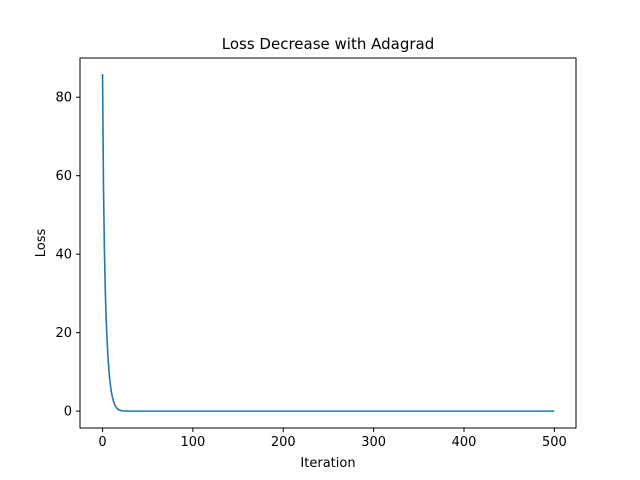 The image size is (640, 480). I want to click on chart-title: Loss Decrease with Adagrad, so click(328, 44).